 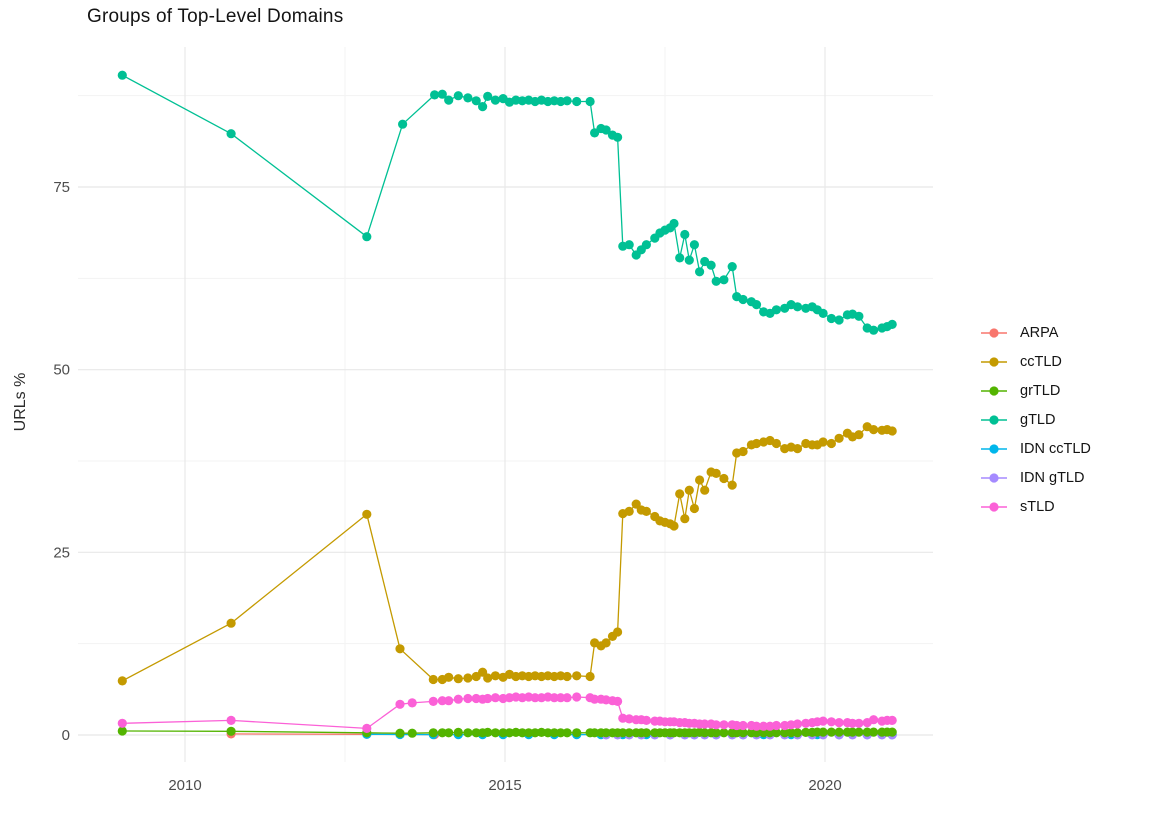 I want to click on legend-label: ccTLD, so click(x=1041, y=361).